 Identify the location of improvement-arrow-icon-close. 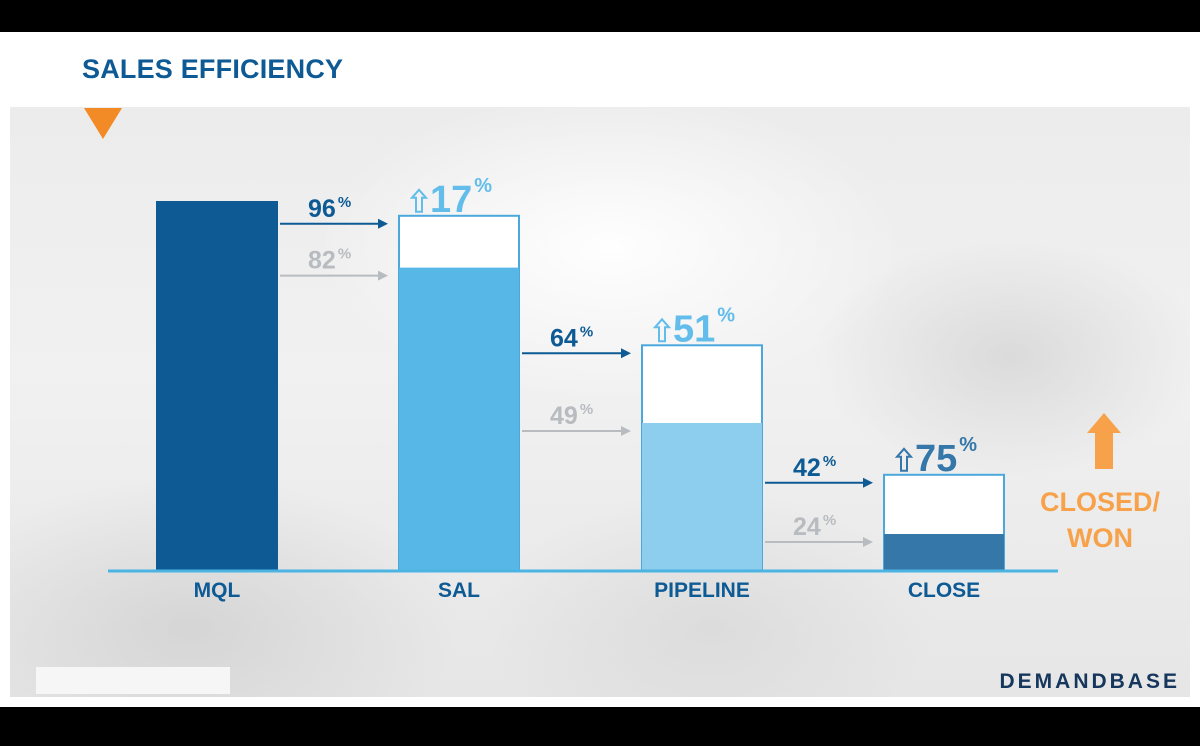
(904, 459).